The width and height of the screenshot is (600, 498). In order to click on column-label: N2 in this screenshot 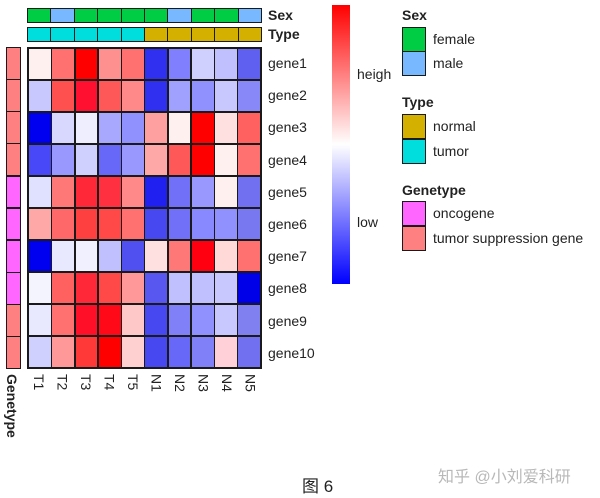, I will do `click(180, 383)`.